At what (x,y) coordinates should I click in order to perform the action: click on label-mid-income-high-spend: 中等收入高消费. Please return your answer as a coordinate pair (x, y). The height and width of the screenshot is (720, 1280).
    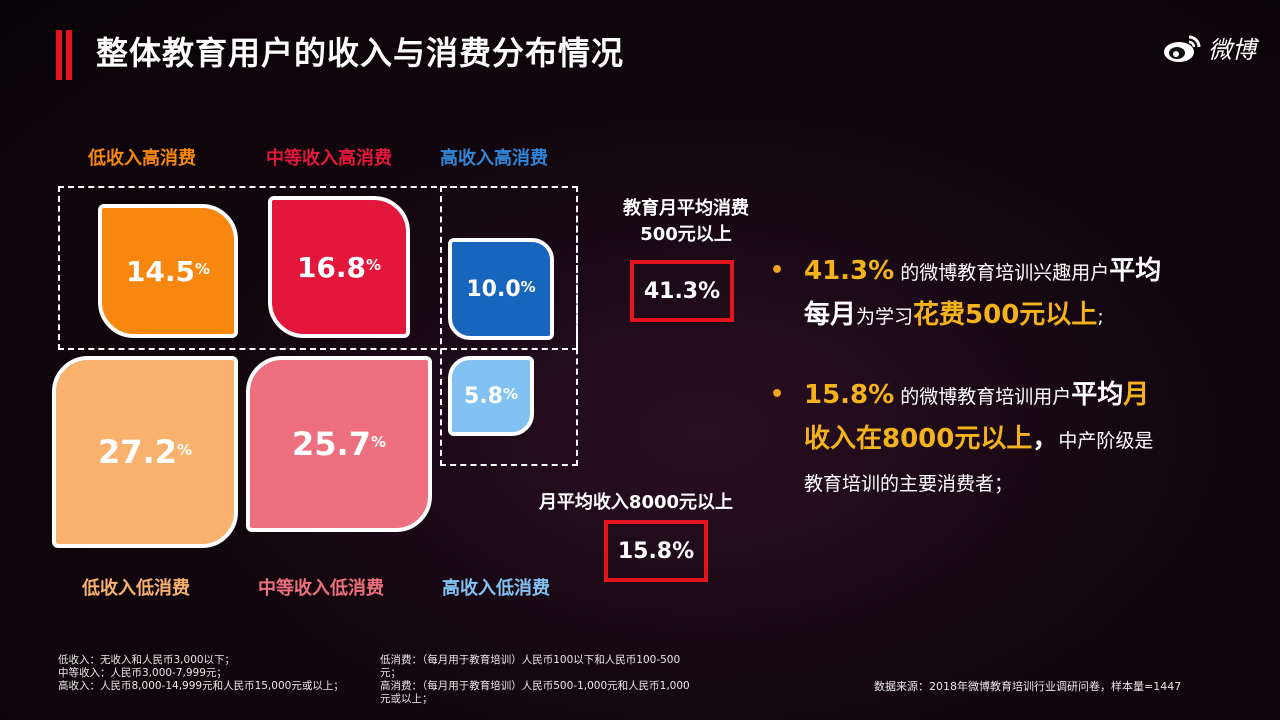
    Looking at the image, I should click on (329, 158).